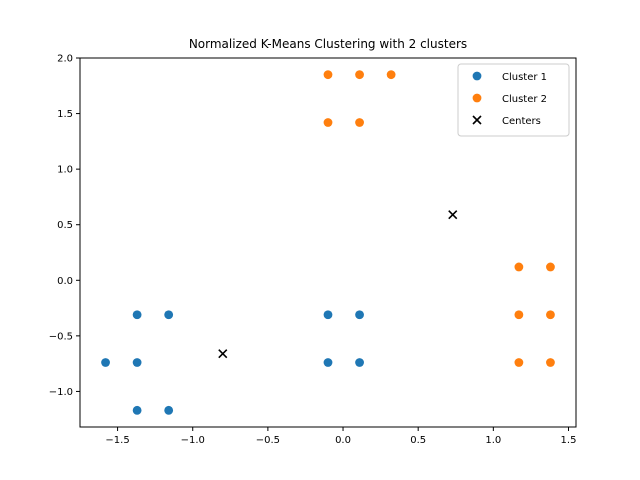 The width and height of the screenshot is (640, 480). Describe the element at coordinates (268, 440) in the screenshot. I see `x-tick-label: −0.5` at that location.